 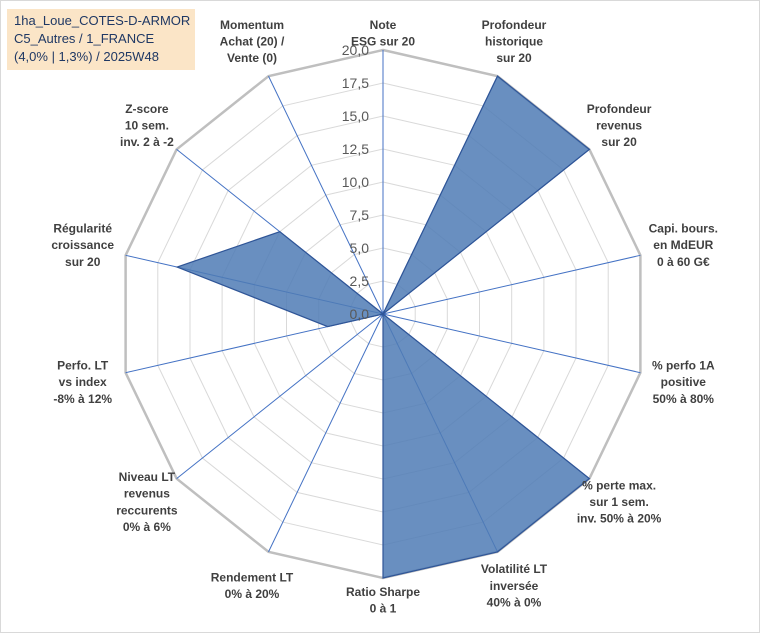 I want to click on axis-label-line: 0% à 6%, so click(x=147, y=527).